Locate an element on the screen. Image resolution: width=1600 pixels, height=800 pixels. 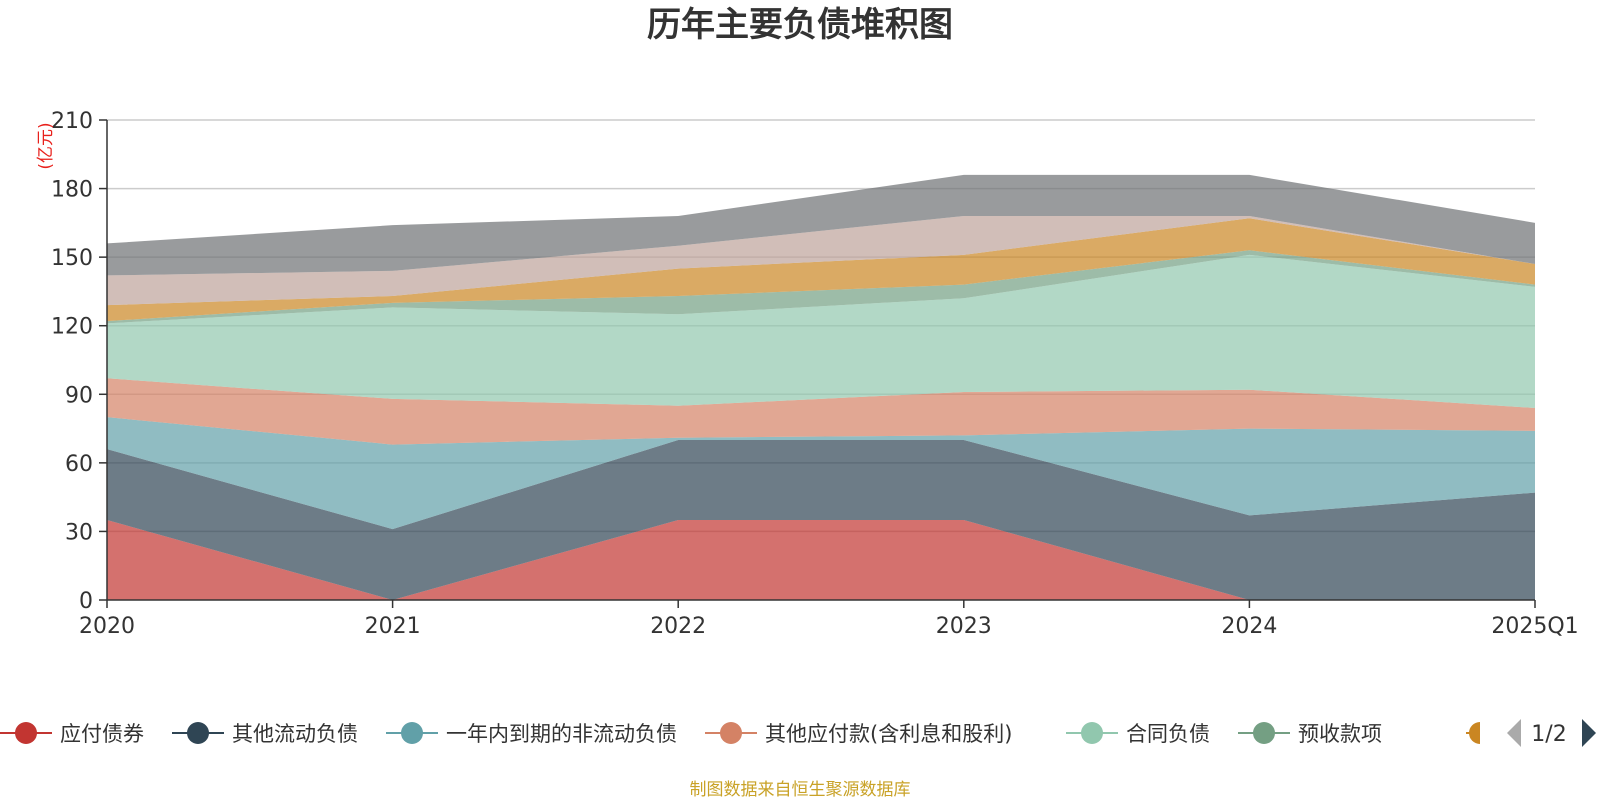
legend-item-1: 其他流动负债 is located at coordinates (265, 734).